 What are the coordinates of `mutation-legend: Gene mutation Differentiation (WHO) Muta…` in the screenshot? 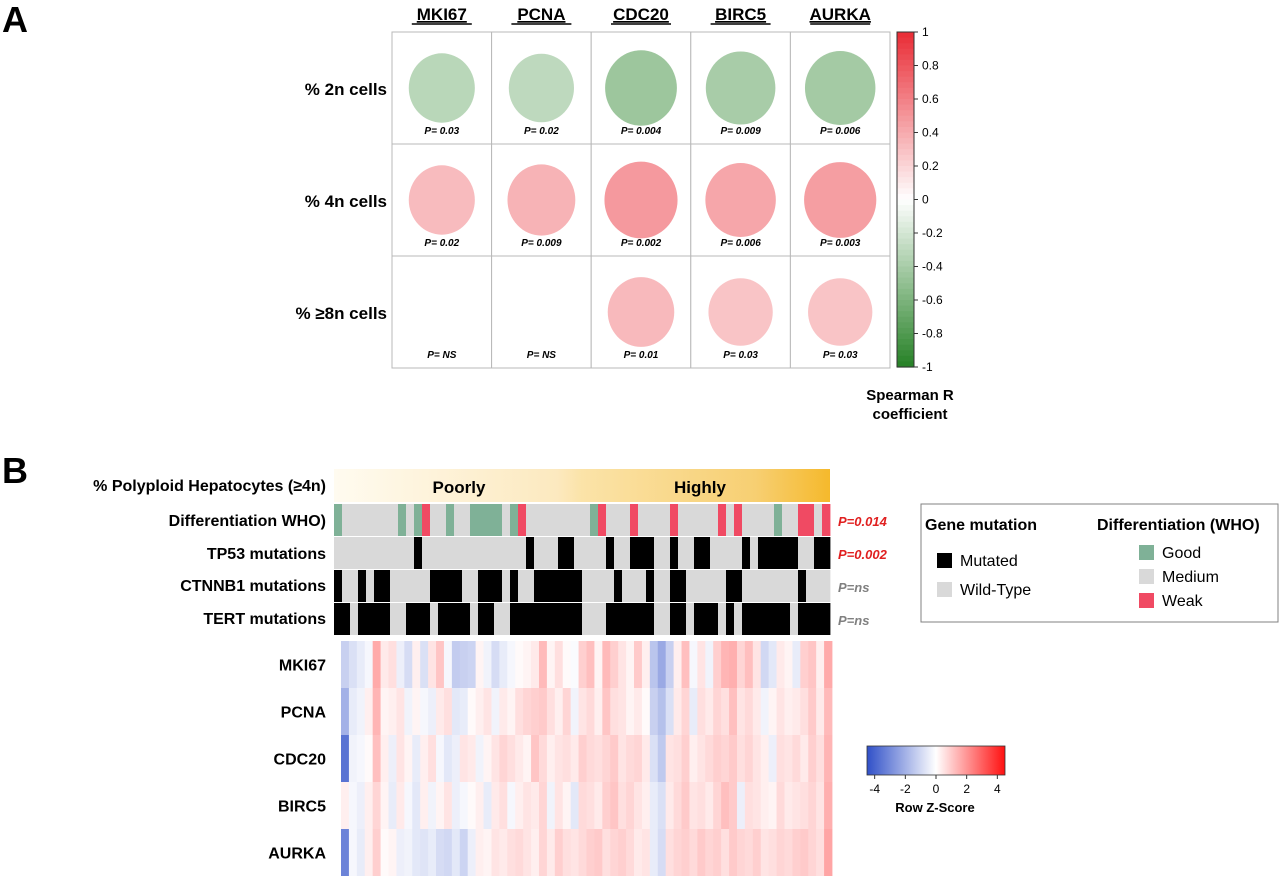 It's located at (1099, 563).